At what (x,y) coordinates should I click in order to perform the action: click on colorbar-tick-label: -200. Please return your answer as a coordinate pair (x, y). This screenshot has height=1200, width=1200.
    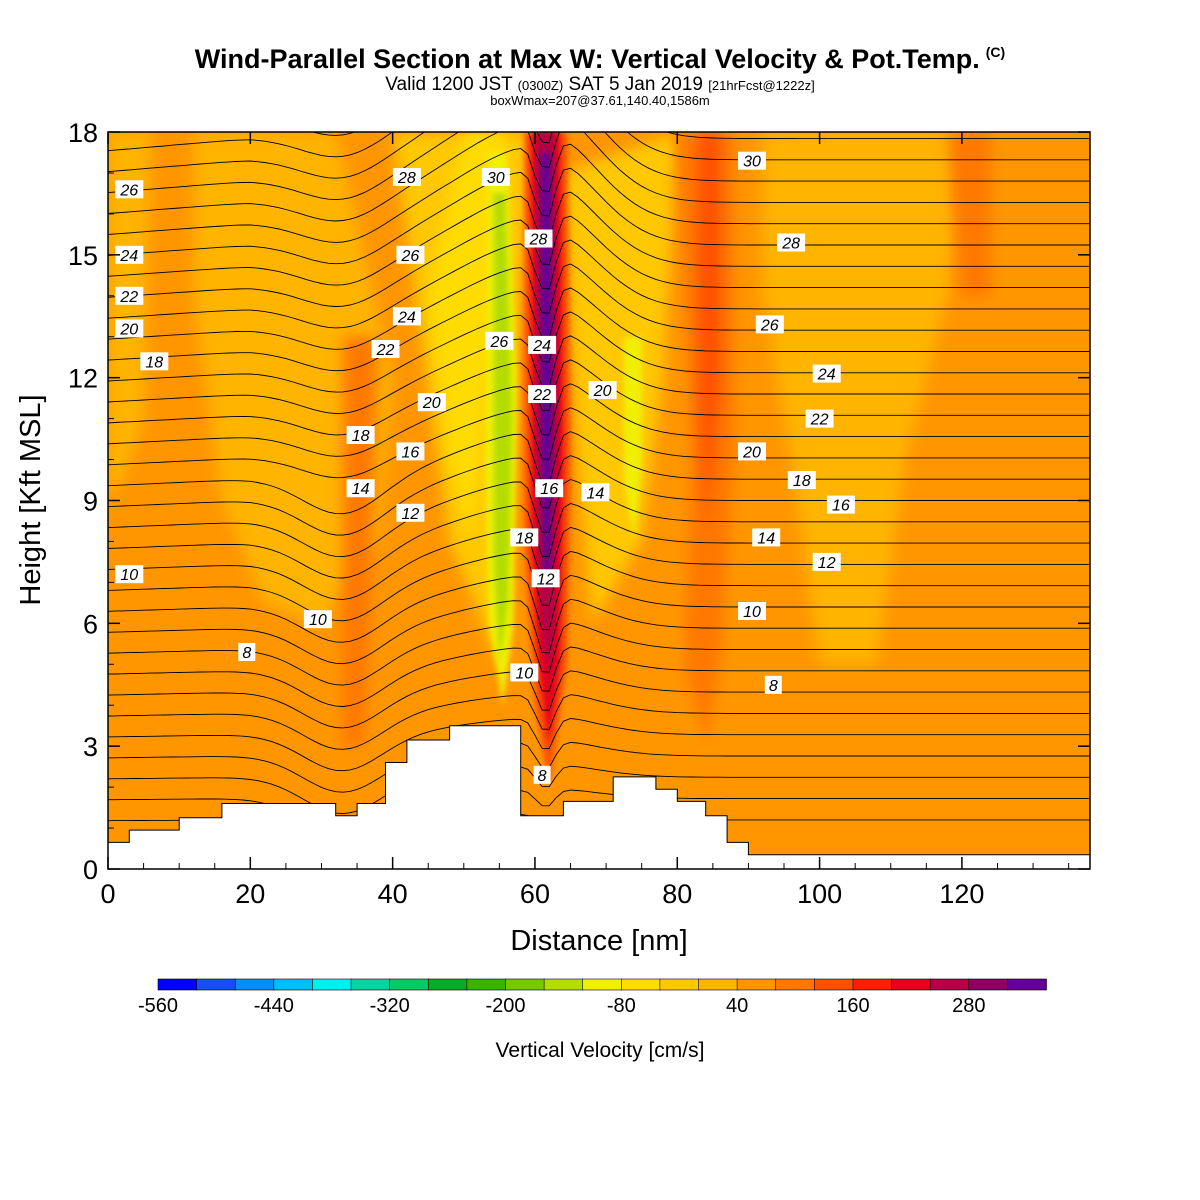
    Looking at the image, I should click on (505, 1006).